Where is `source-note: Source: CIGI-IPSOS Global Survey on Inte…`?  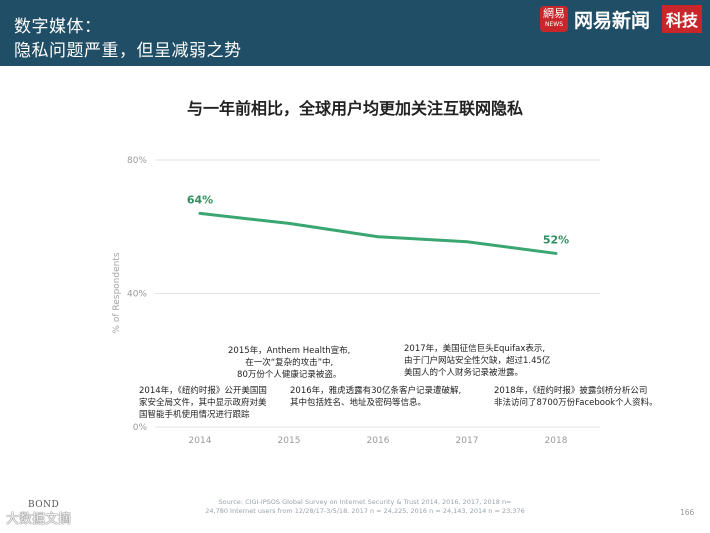 source-note: Source: CIGI-IPSOS Global Survey on Inte… is located at coordinates (365, 507).